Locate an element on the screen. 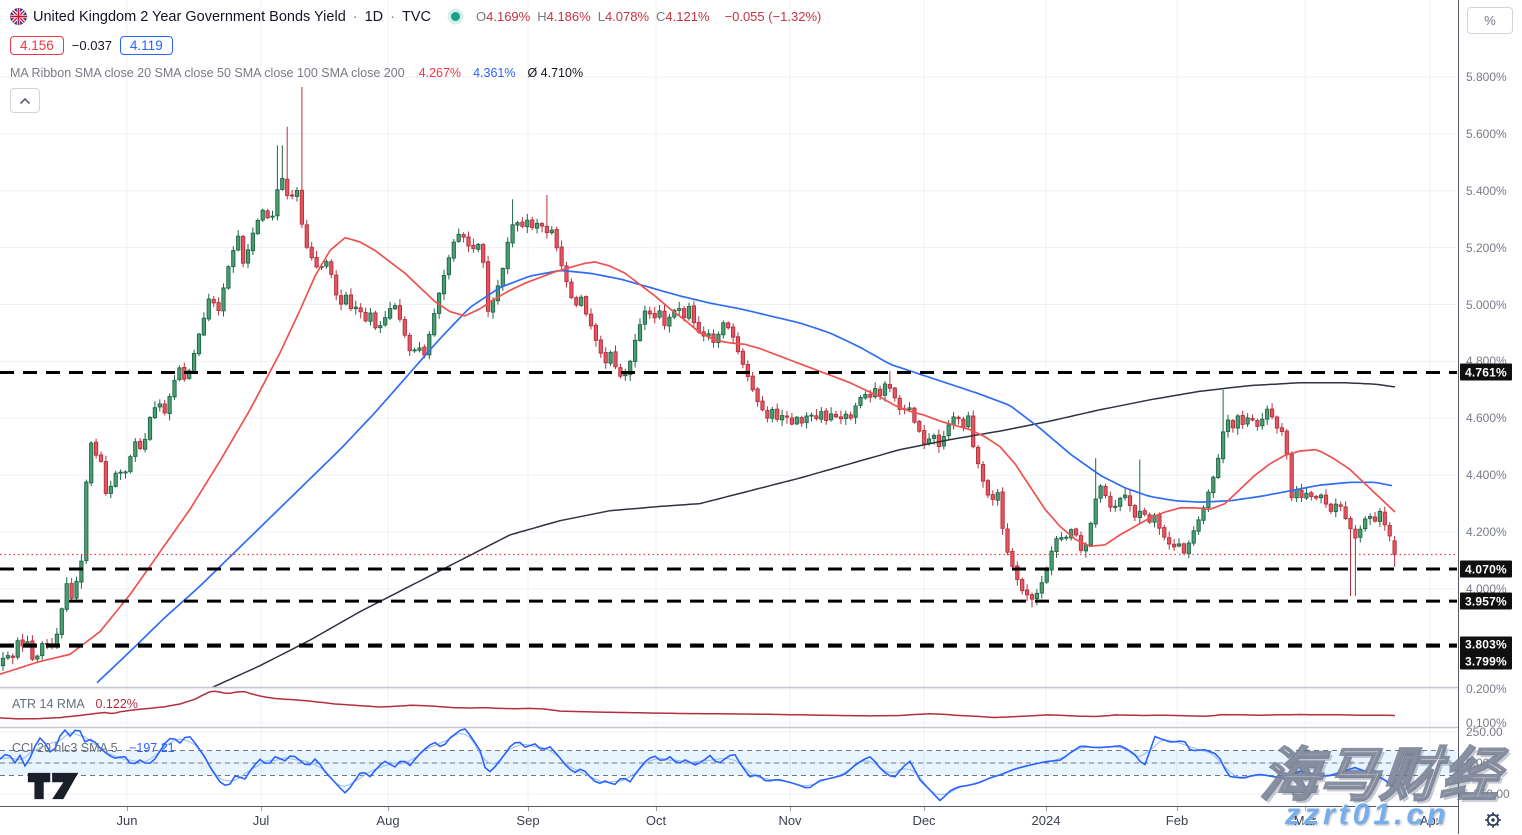 The image size is (1522, 835). price-tick-label: 5.000% is located at coordinates (1486, 304).